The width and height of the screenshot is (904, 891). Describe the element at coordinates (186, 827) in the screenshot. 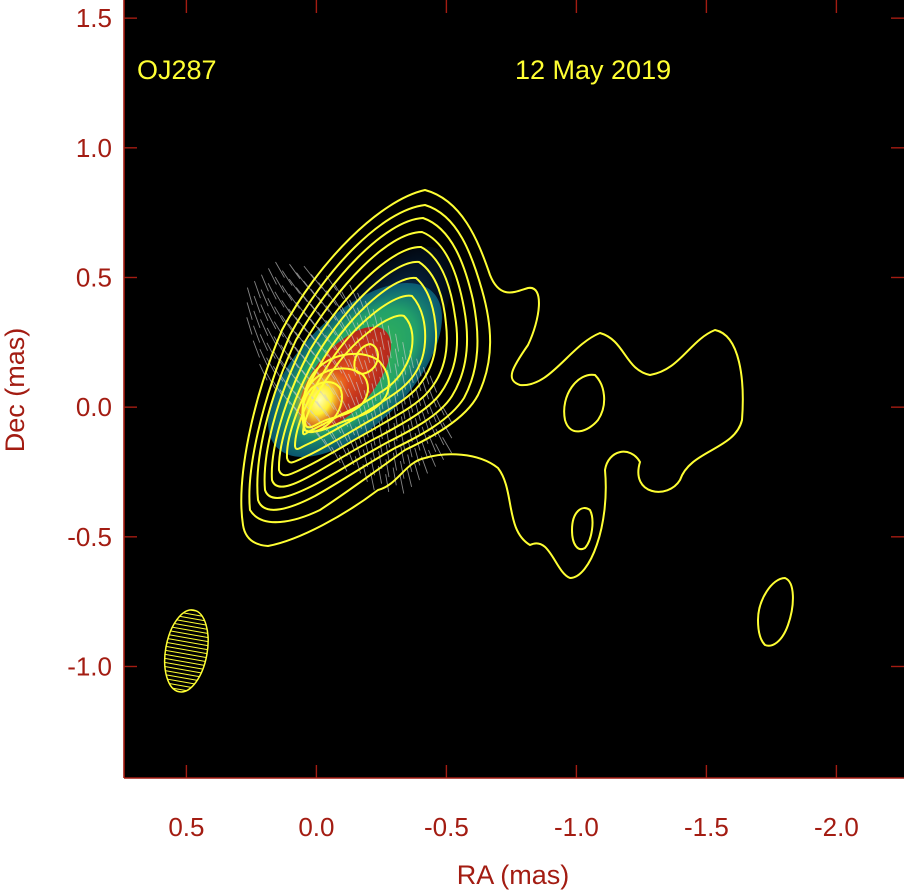

I see `x-tick-label: 0.5` at that location.